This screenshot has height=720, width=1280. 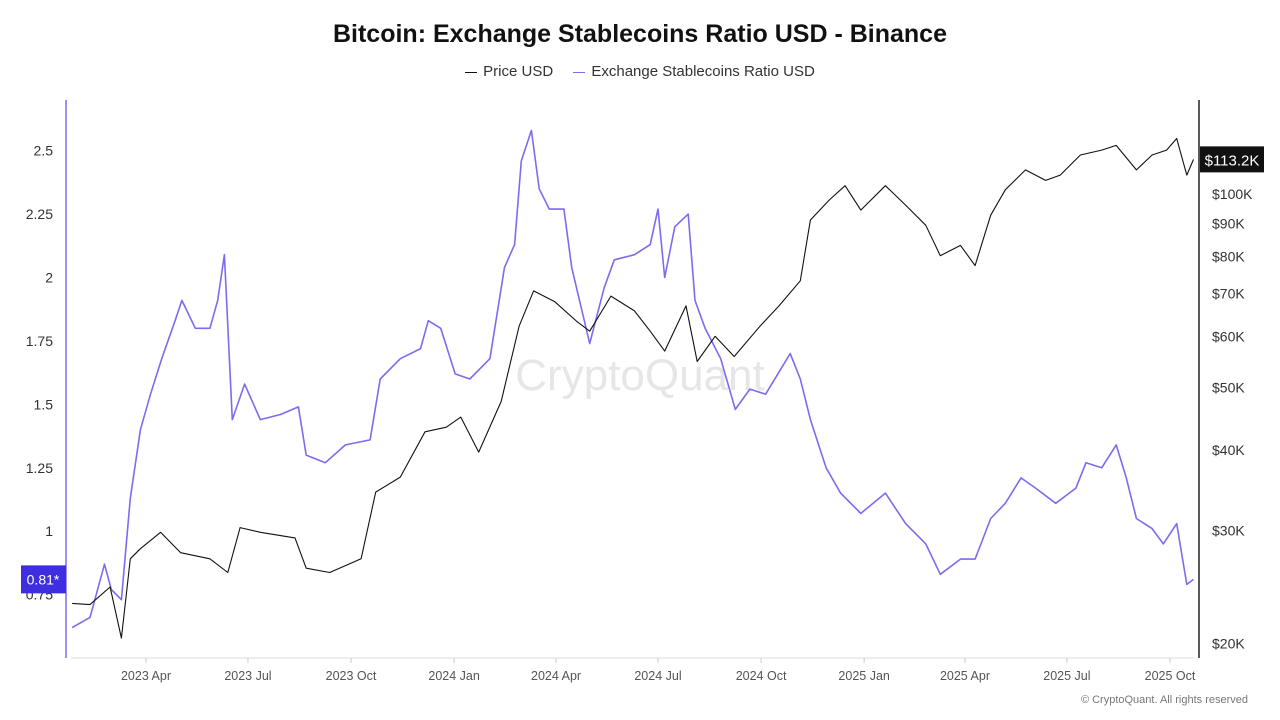 I want to click on x-tick-label: 2024 Jan, so click(x=453, y=676).